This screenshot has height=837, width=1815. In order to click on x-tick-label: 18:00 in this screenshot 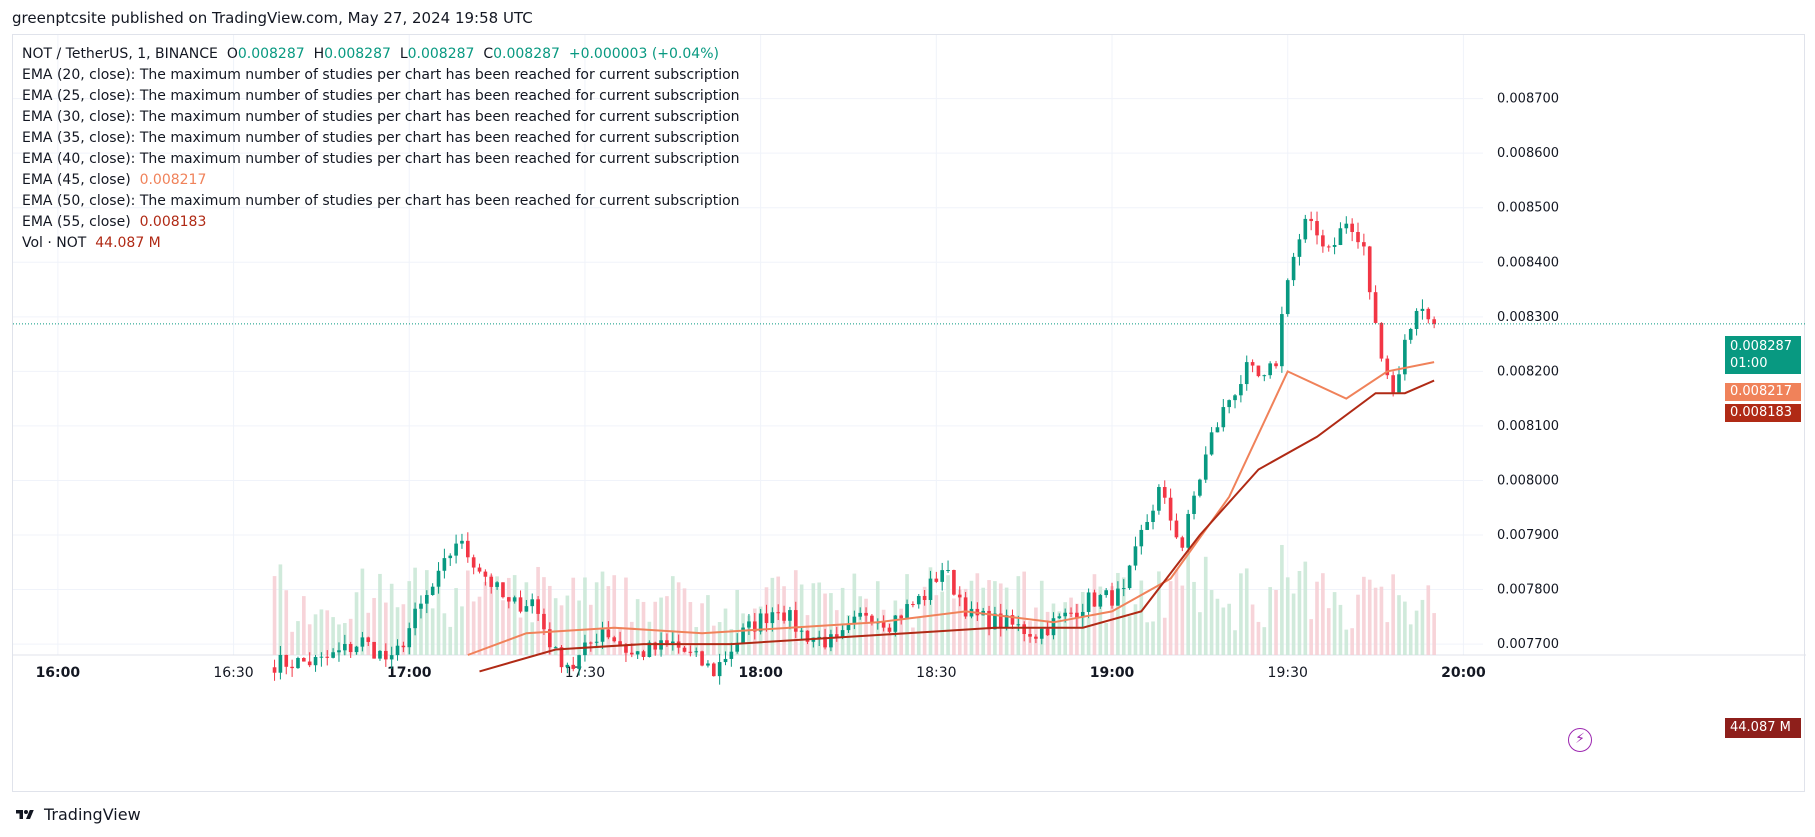, I will do `click(760, 673)`.